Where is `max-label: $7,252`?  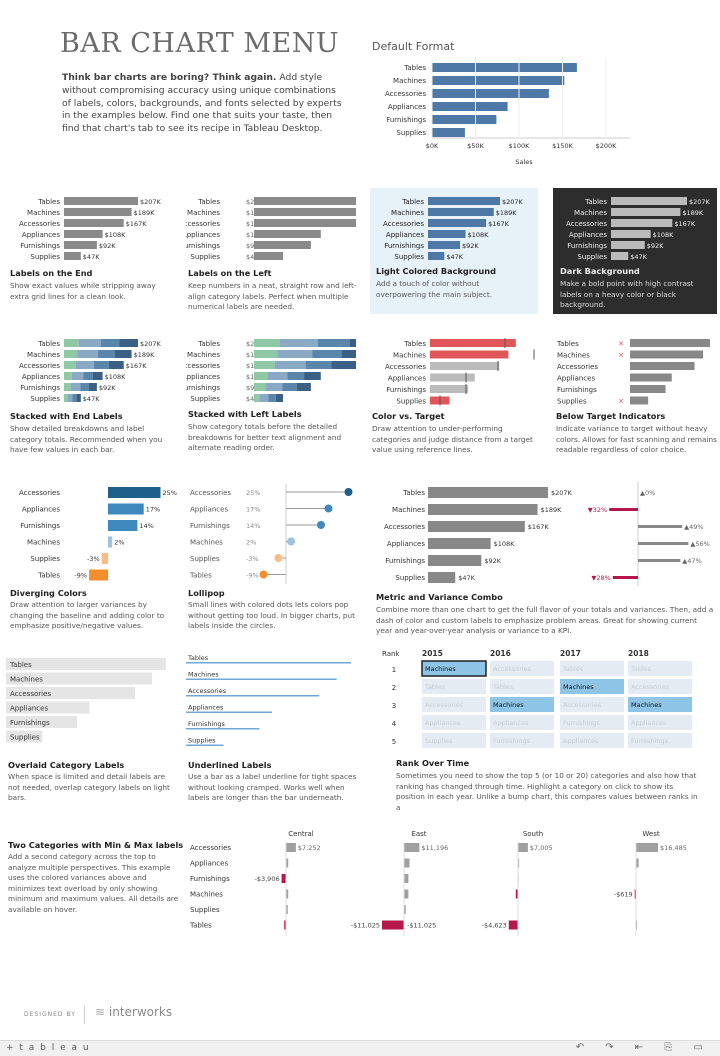
max-label: $7,252 is located at coordinates (309, 848).